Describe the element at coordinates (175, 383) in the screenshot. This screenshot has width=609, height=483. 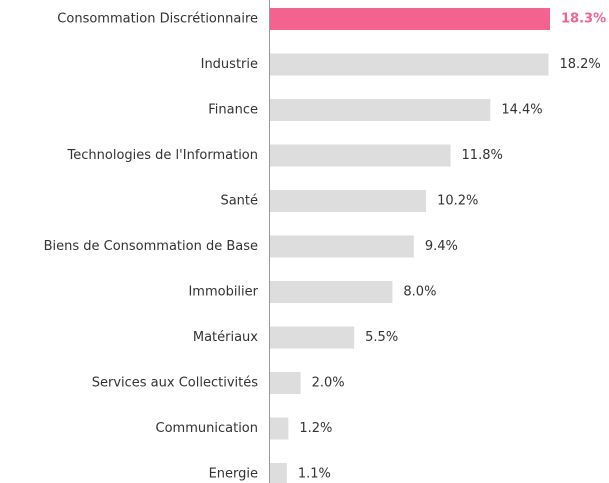
I see `category-label: Services aux Collectivités` at that location.